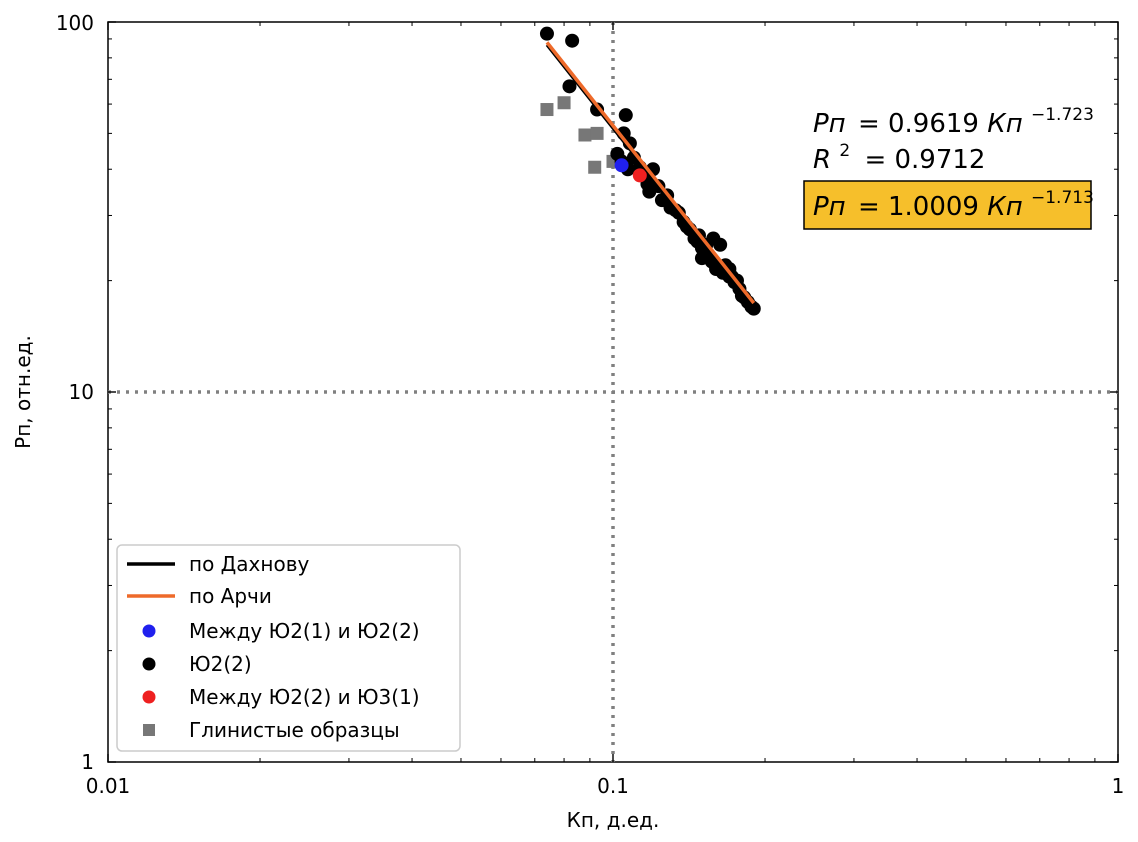 The width and height of the screenshot is (1138, 842). Describe the element at coordinates (304, 697) in the screenshot. I see `legend-label-between-yu2-2-yu3-1: Между Ю2(2) и Ю3(1)` at that location.